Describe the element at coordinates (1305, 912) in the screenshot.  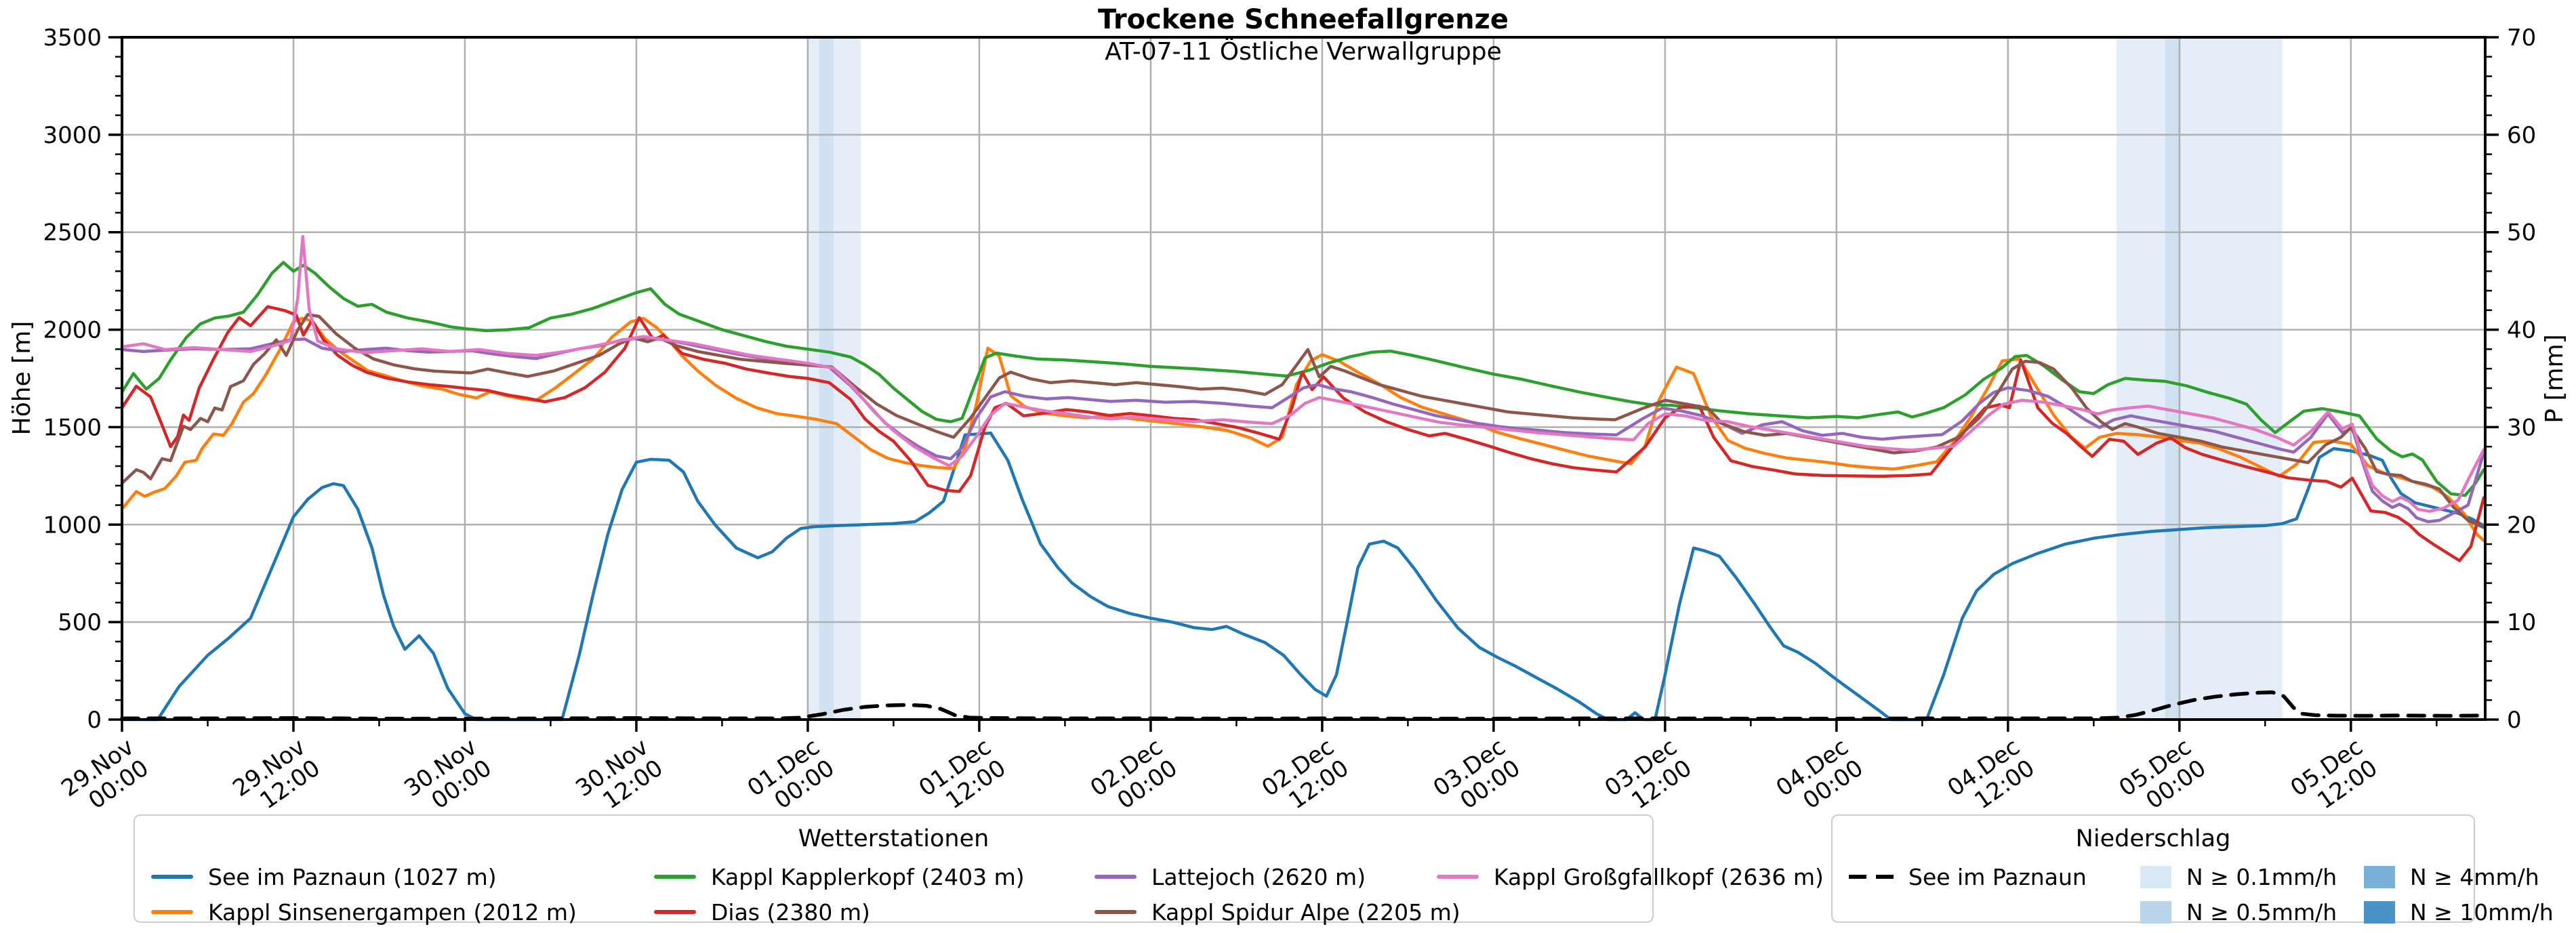
I see `legend-item-label: Kappl Spidur Alpe (2205 m)` at that location.